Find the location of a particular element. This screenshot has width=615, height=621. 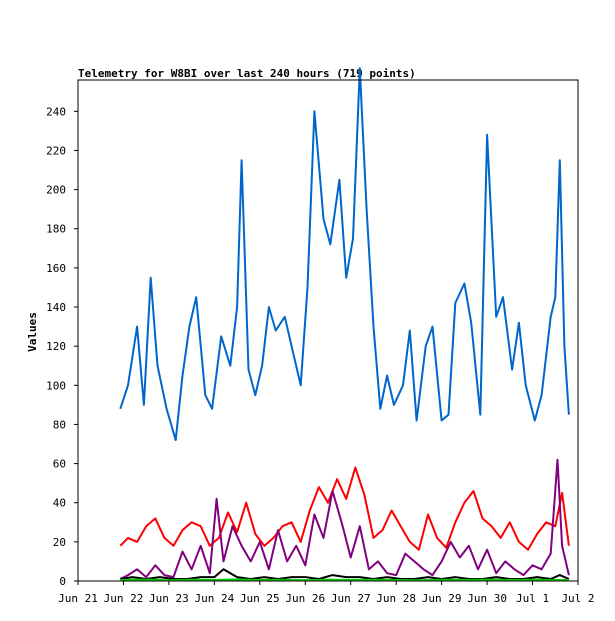

y-tick-label: 60 is located at coordinates (59, 464).